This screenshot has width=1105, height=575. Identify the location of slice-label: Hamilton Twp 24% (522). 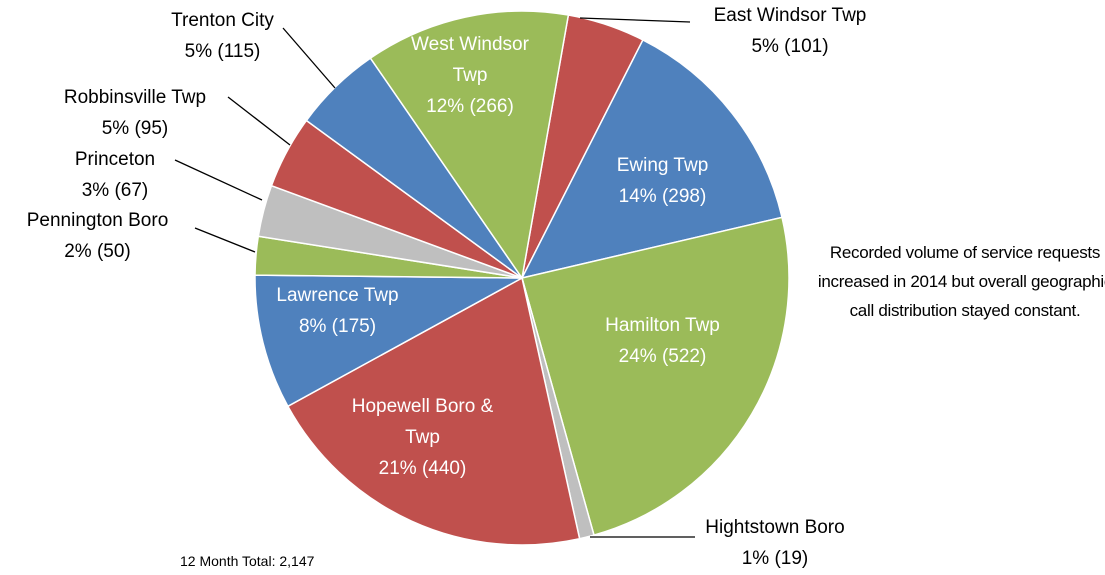
(662, 341).